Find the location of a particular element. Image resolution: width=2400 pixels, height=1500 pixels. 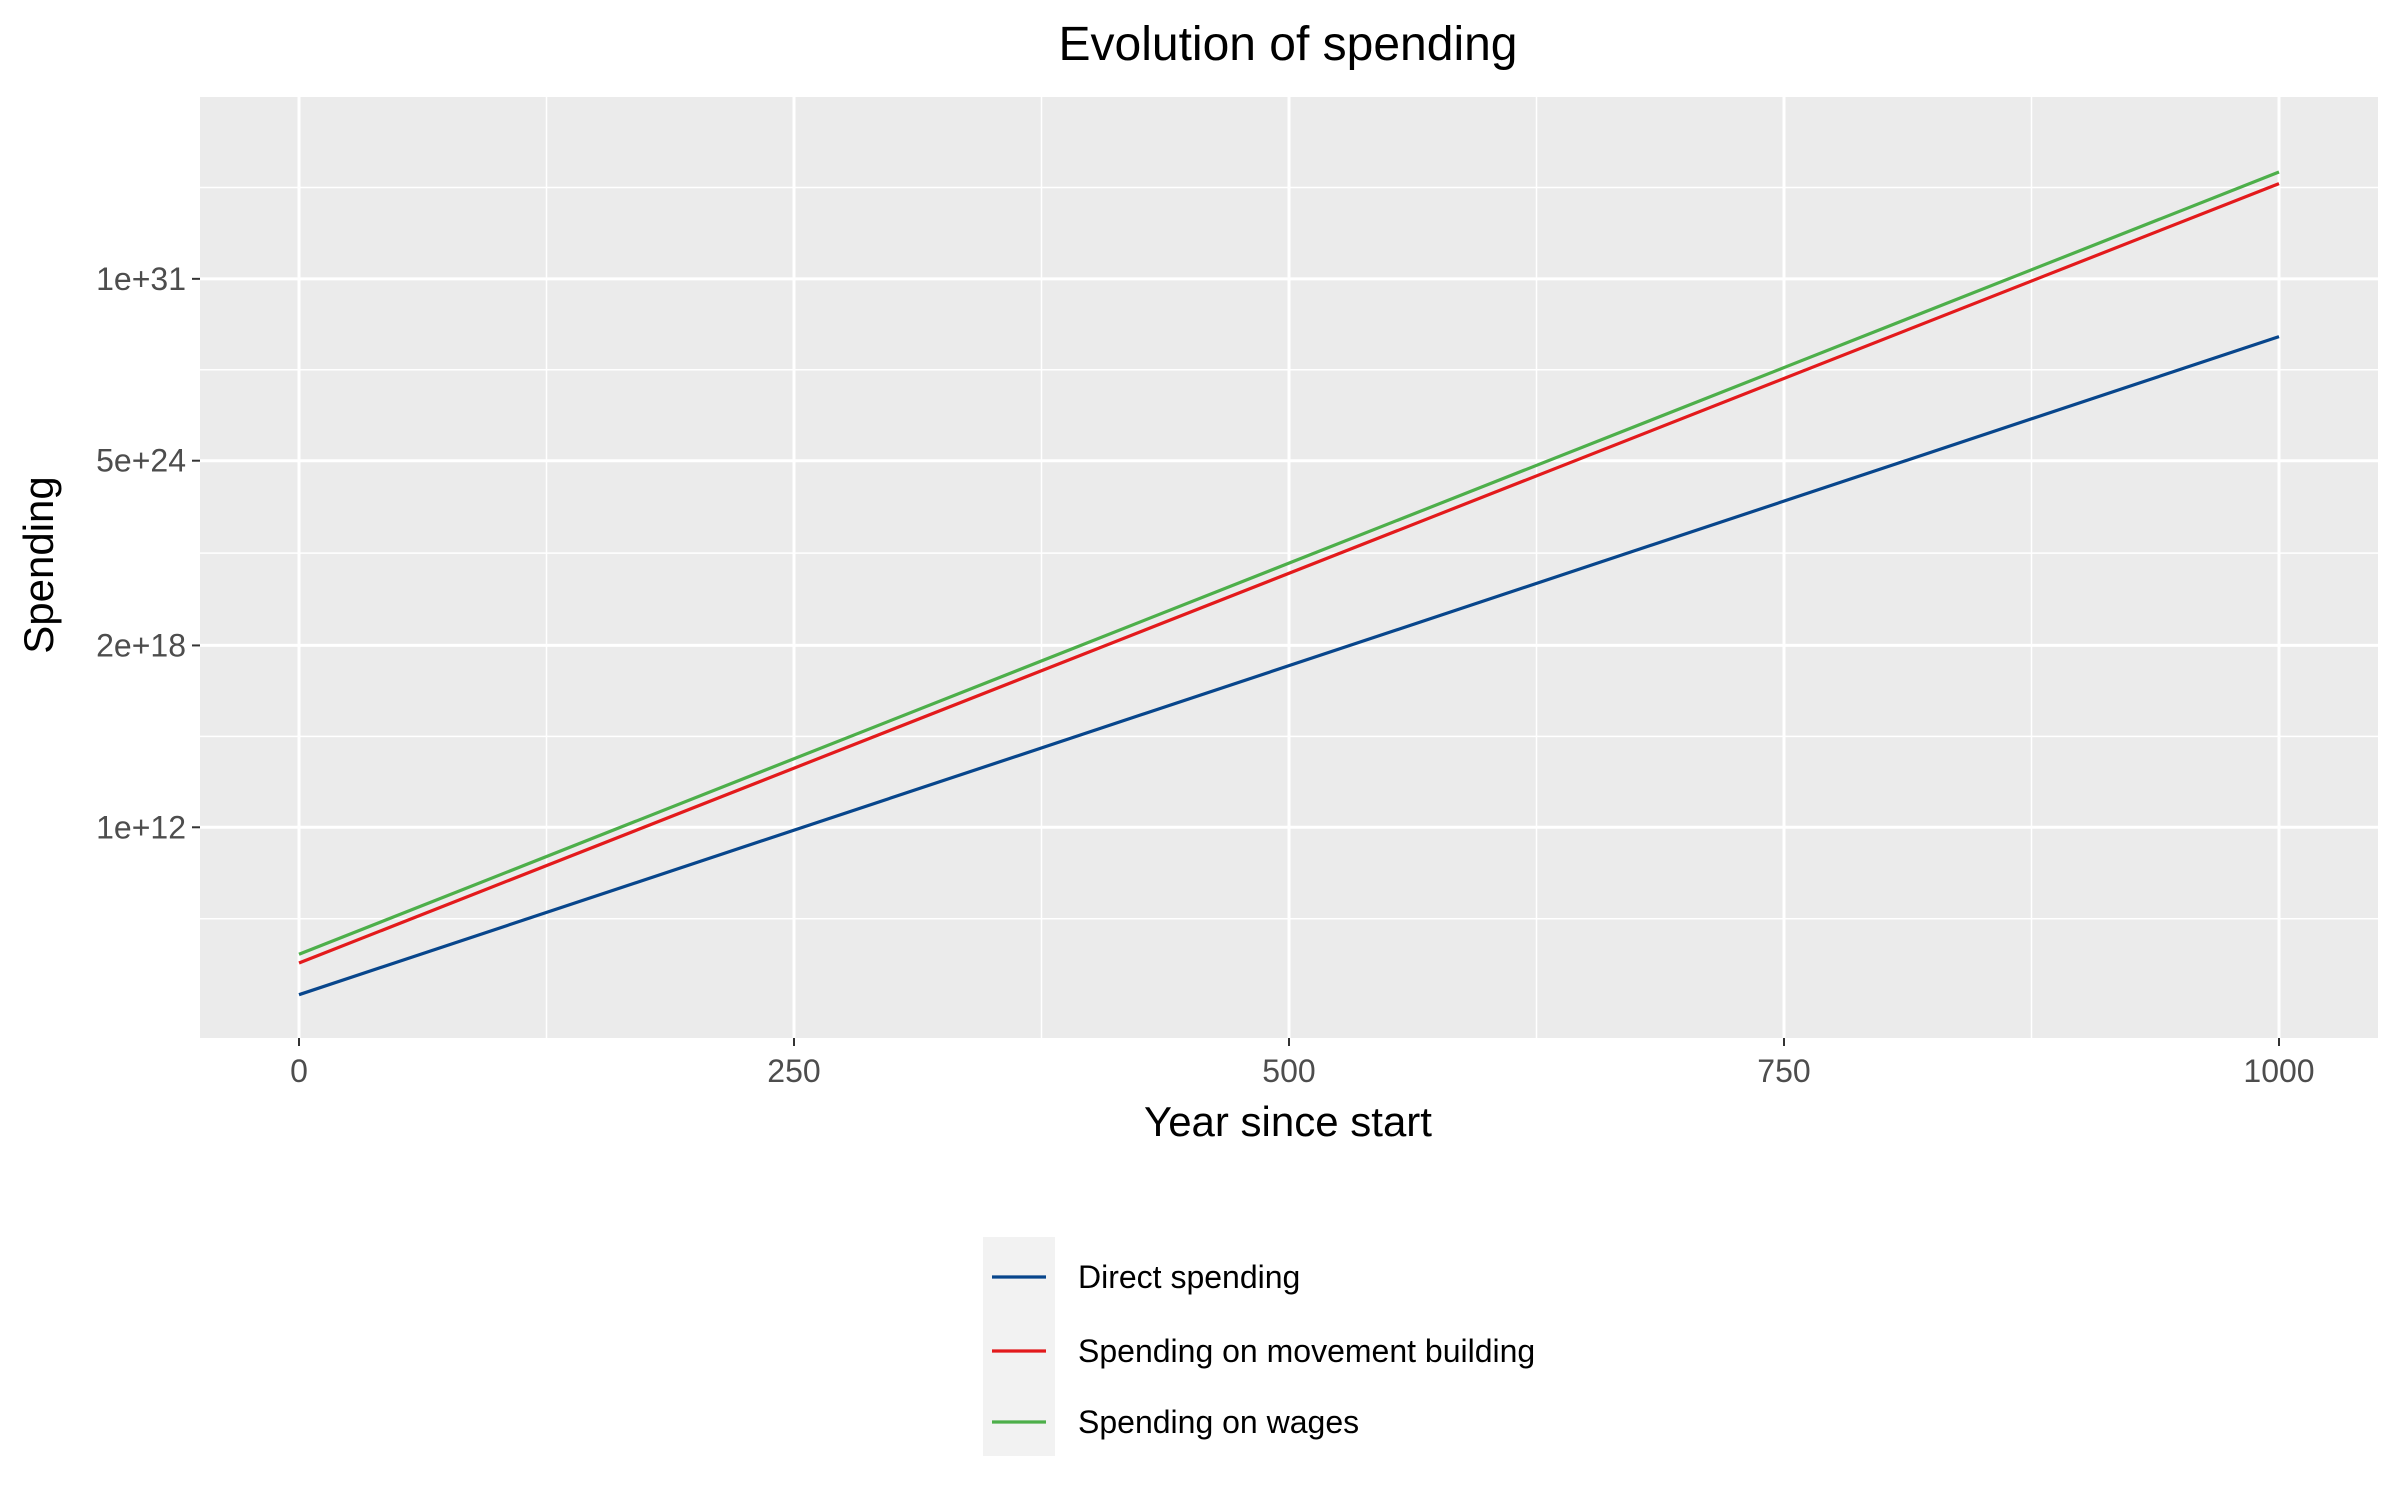

x-tick-label: 1000 is located at coordinates (2278, 1071).